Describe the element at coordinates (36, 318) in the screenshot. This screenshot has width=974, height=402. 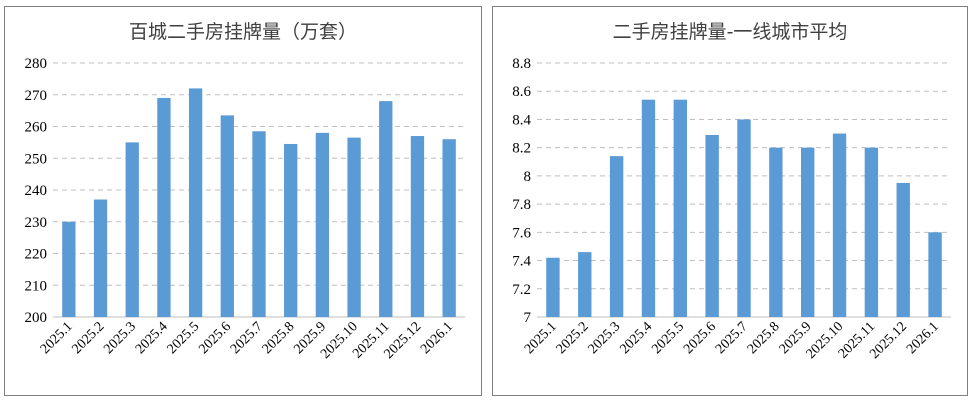
I see `y-tick-label: 200` at that location.